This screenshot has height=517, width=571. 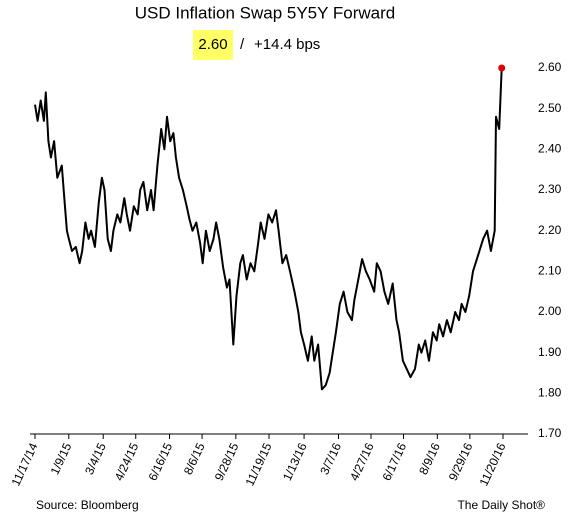 I want to click on y-tick-label: 1.80, so click(x=550, y=393).